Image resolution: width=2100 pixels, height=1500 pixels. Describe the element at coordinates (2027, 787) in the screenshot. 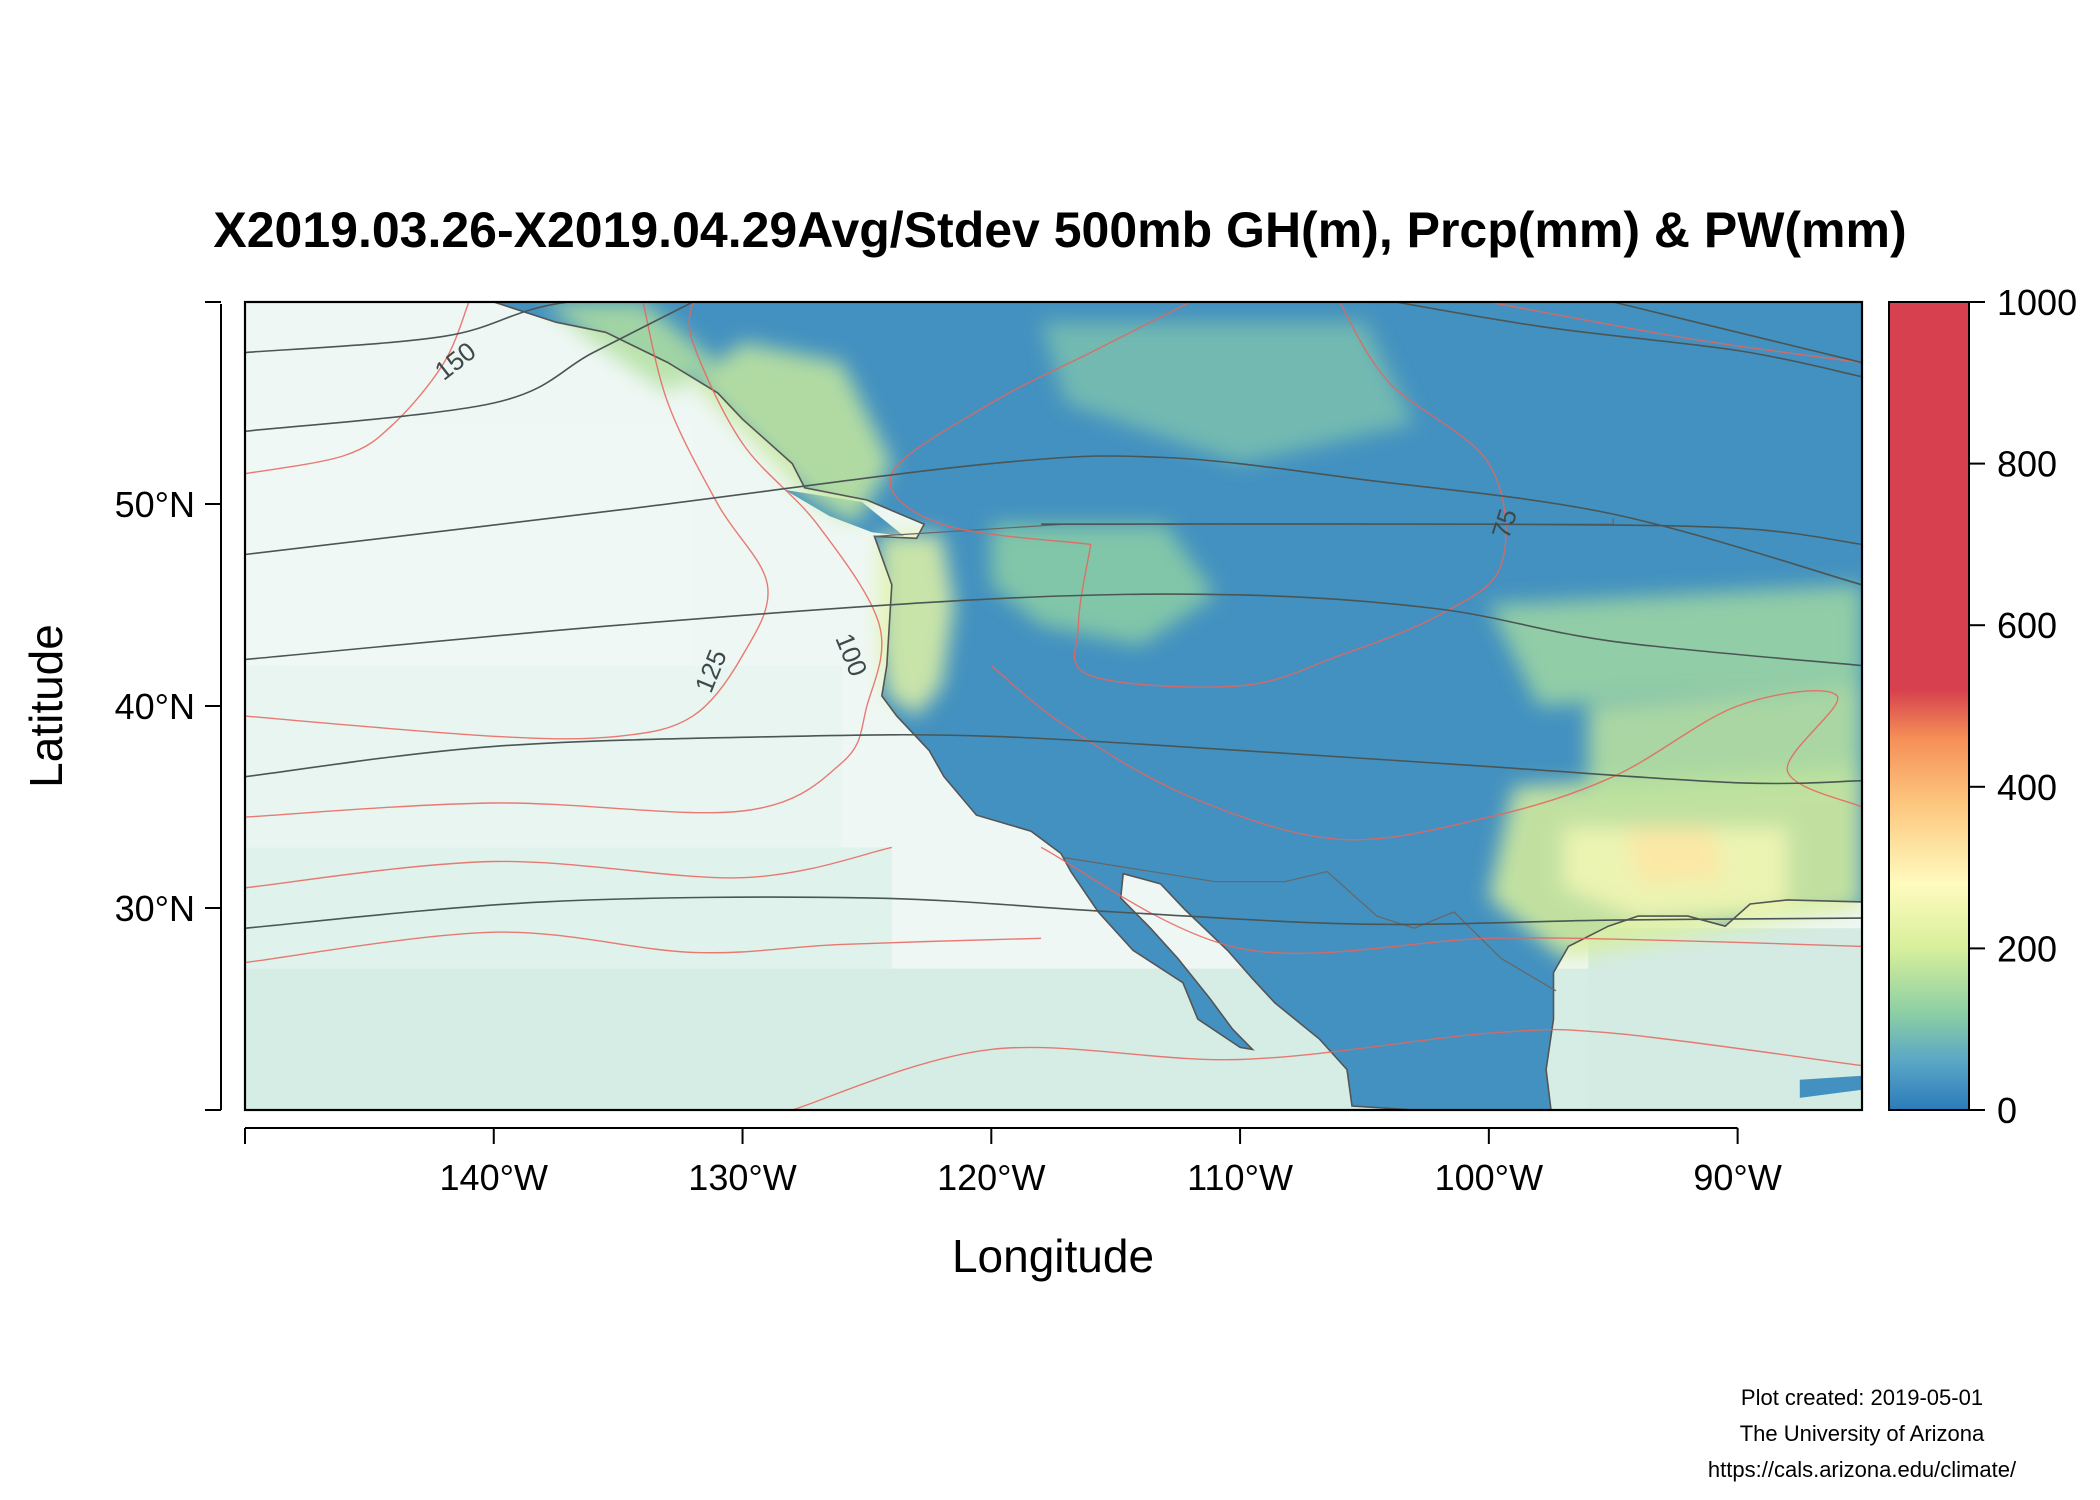

I see `colorbar-tick-label: 400` at that location.